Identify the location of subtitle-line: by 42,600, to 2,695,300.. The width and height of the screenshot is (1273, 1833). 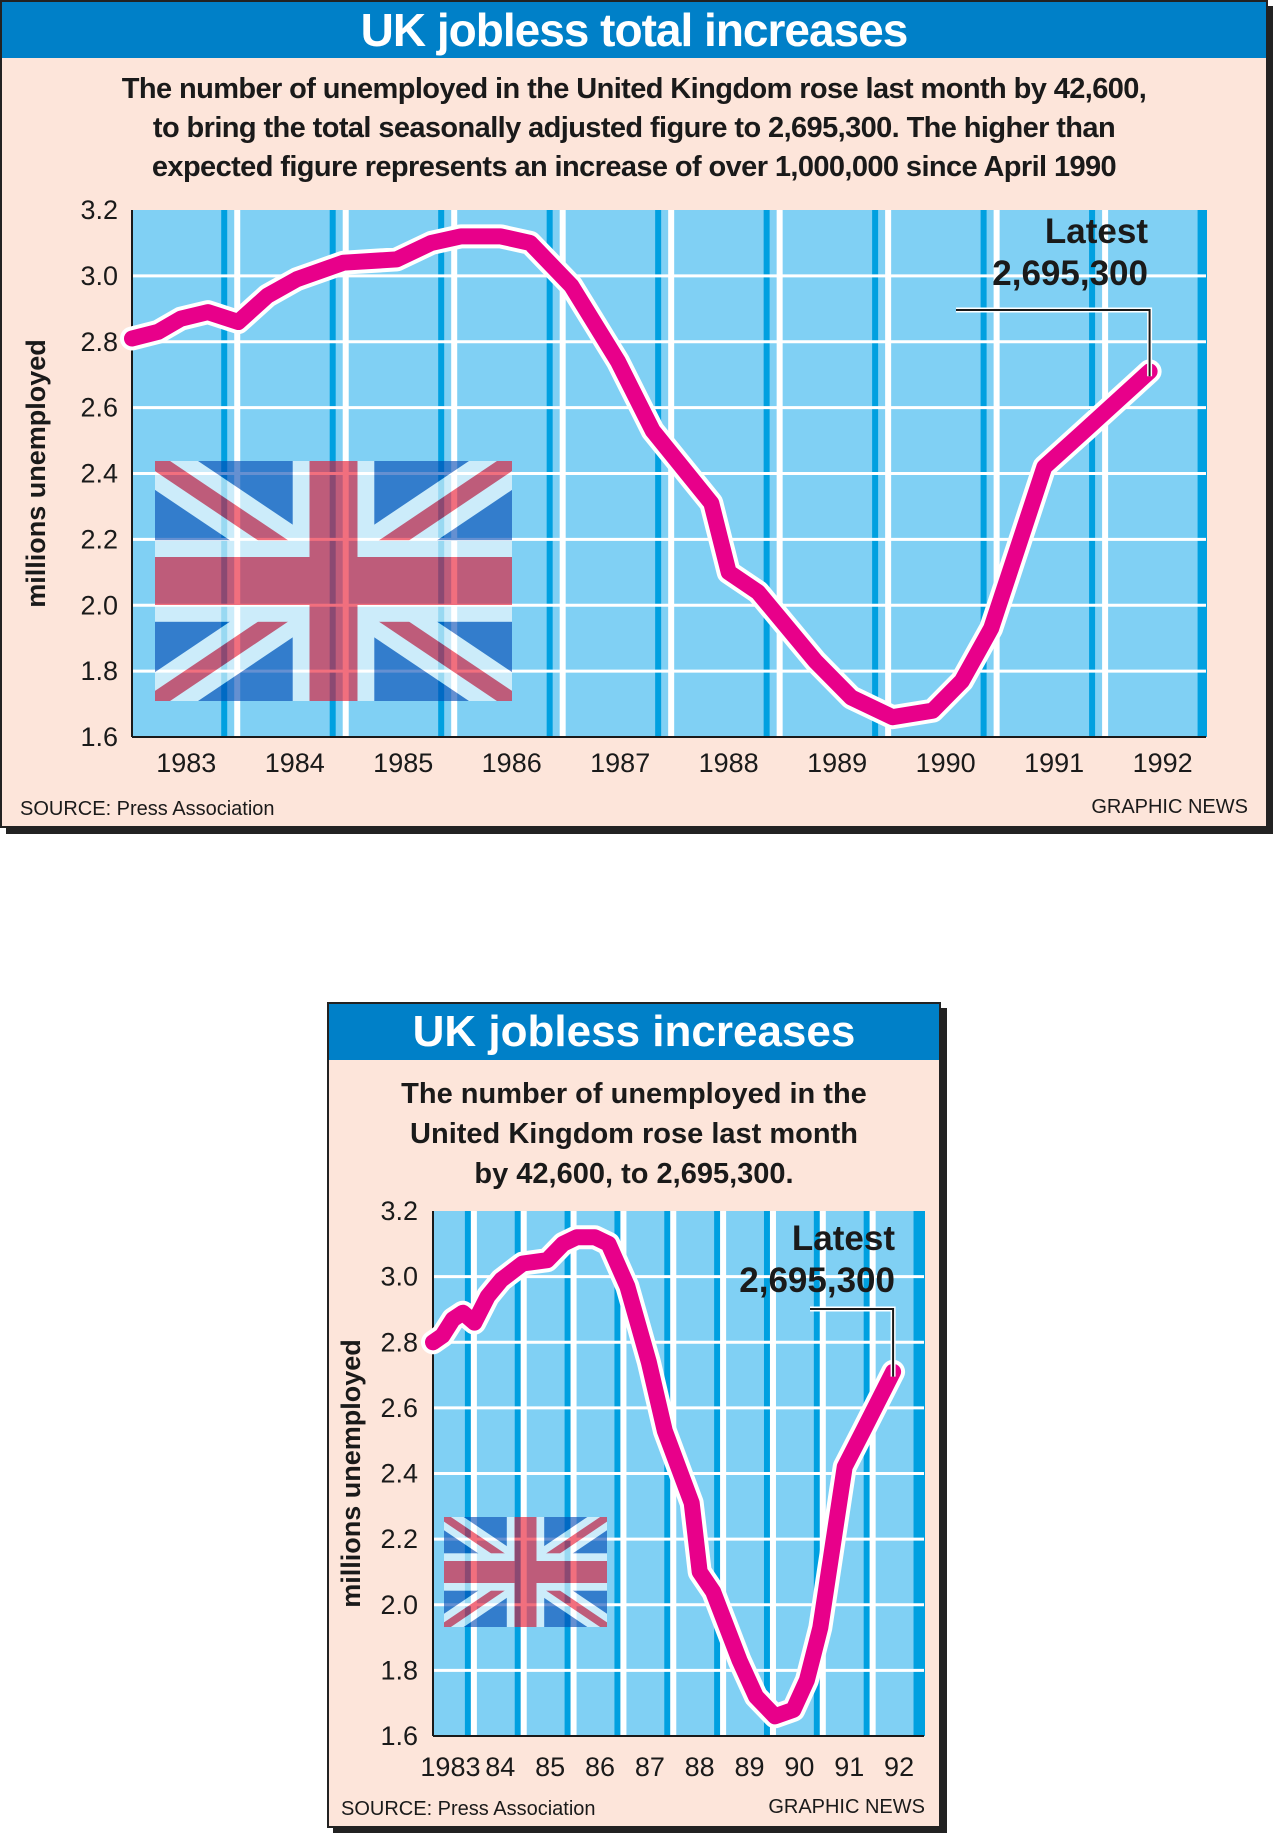
(634, 1174).